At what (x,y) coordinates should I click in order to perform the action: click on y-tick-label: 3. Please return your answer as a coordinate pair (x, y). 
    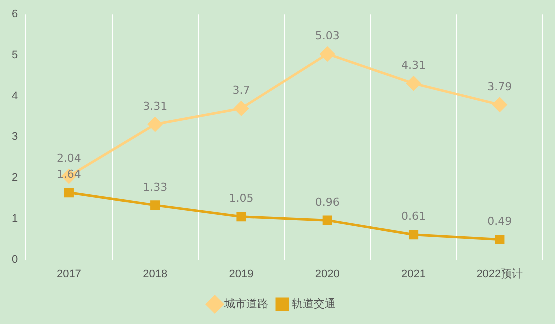
    Looking at the image, I should click on (15, 137).